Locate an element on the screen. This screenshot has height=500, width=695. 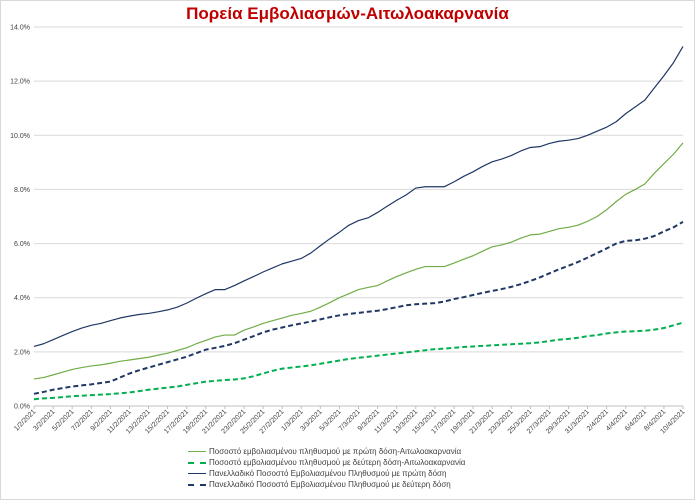
y-tick-label: 0.0% is located at coordinates (22, 407).